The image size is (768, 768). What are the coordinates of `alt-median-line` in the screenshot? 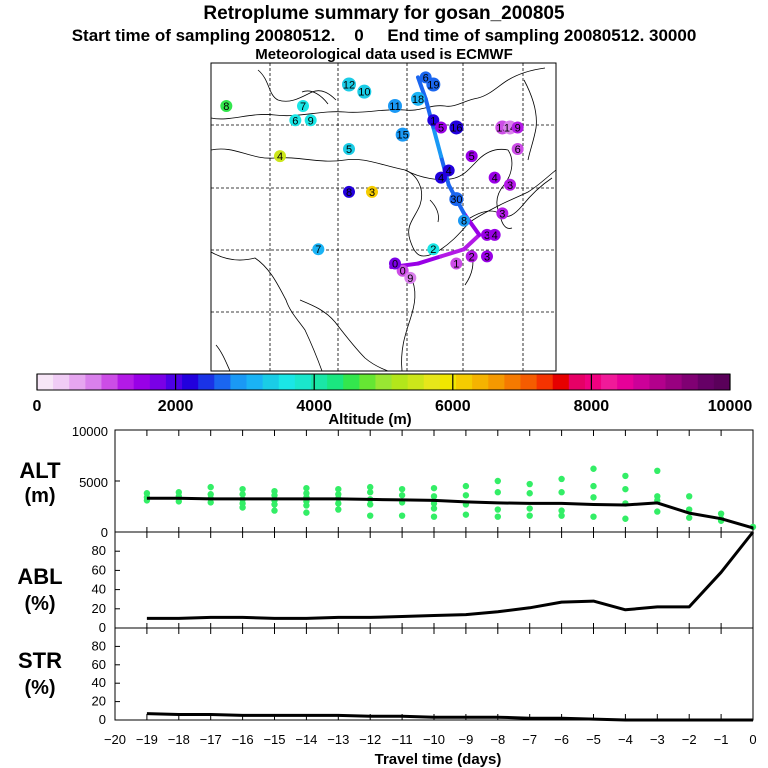 It's located at (450, 513).